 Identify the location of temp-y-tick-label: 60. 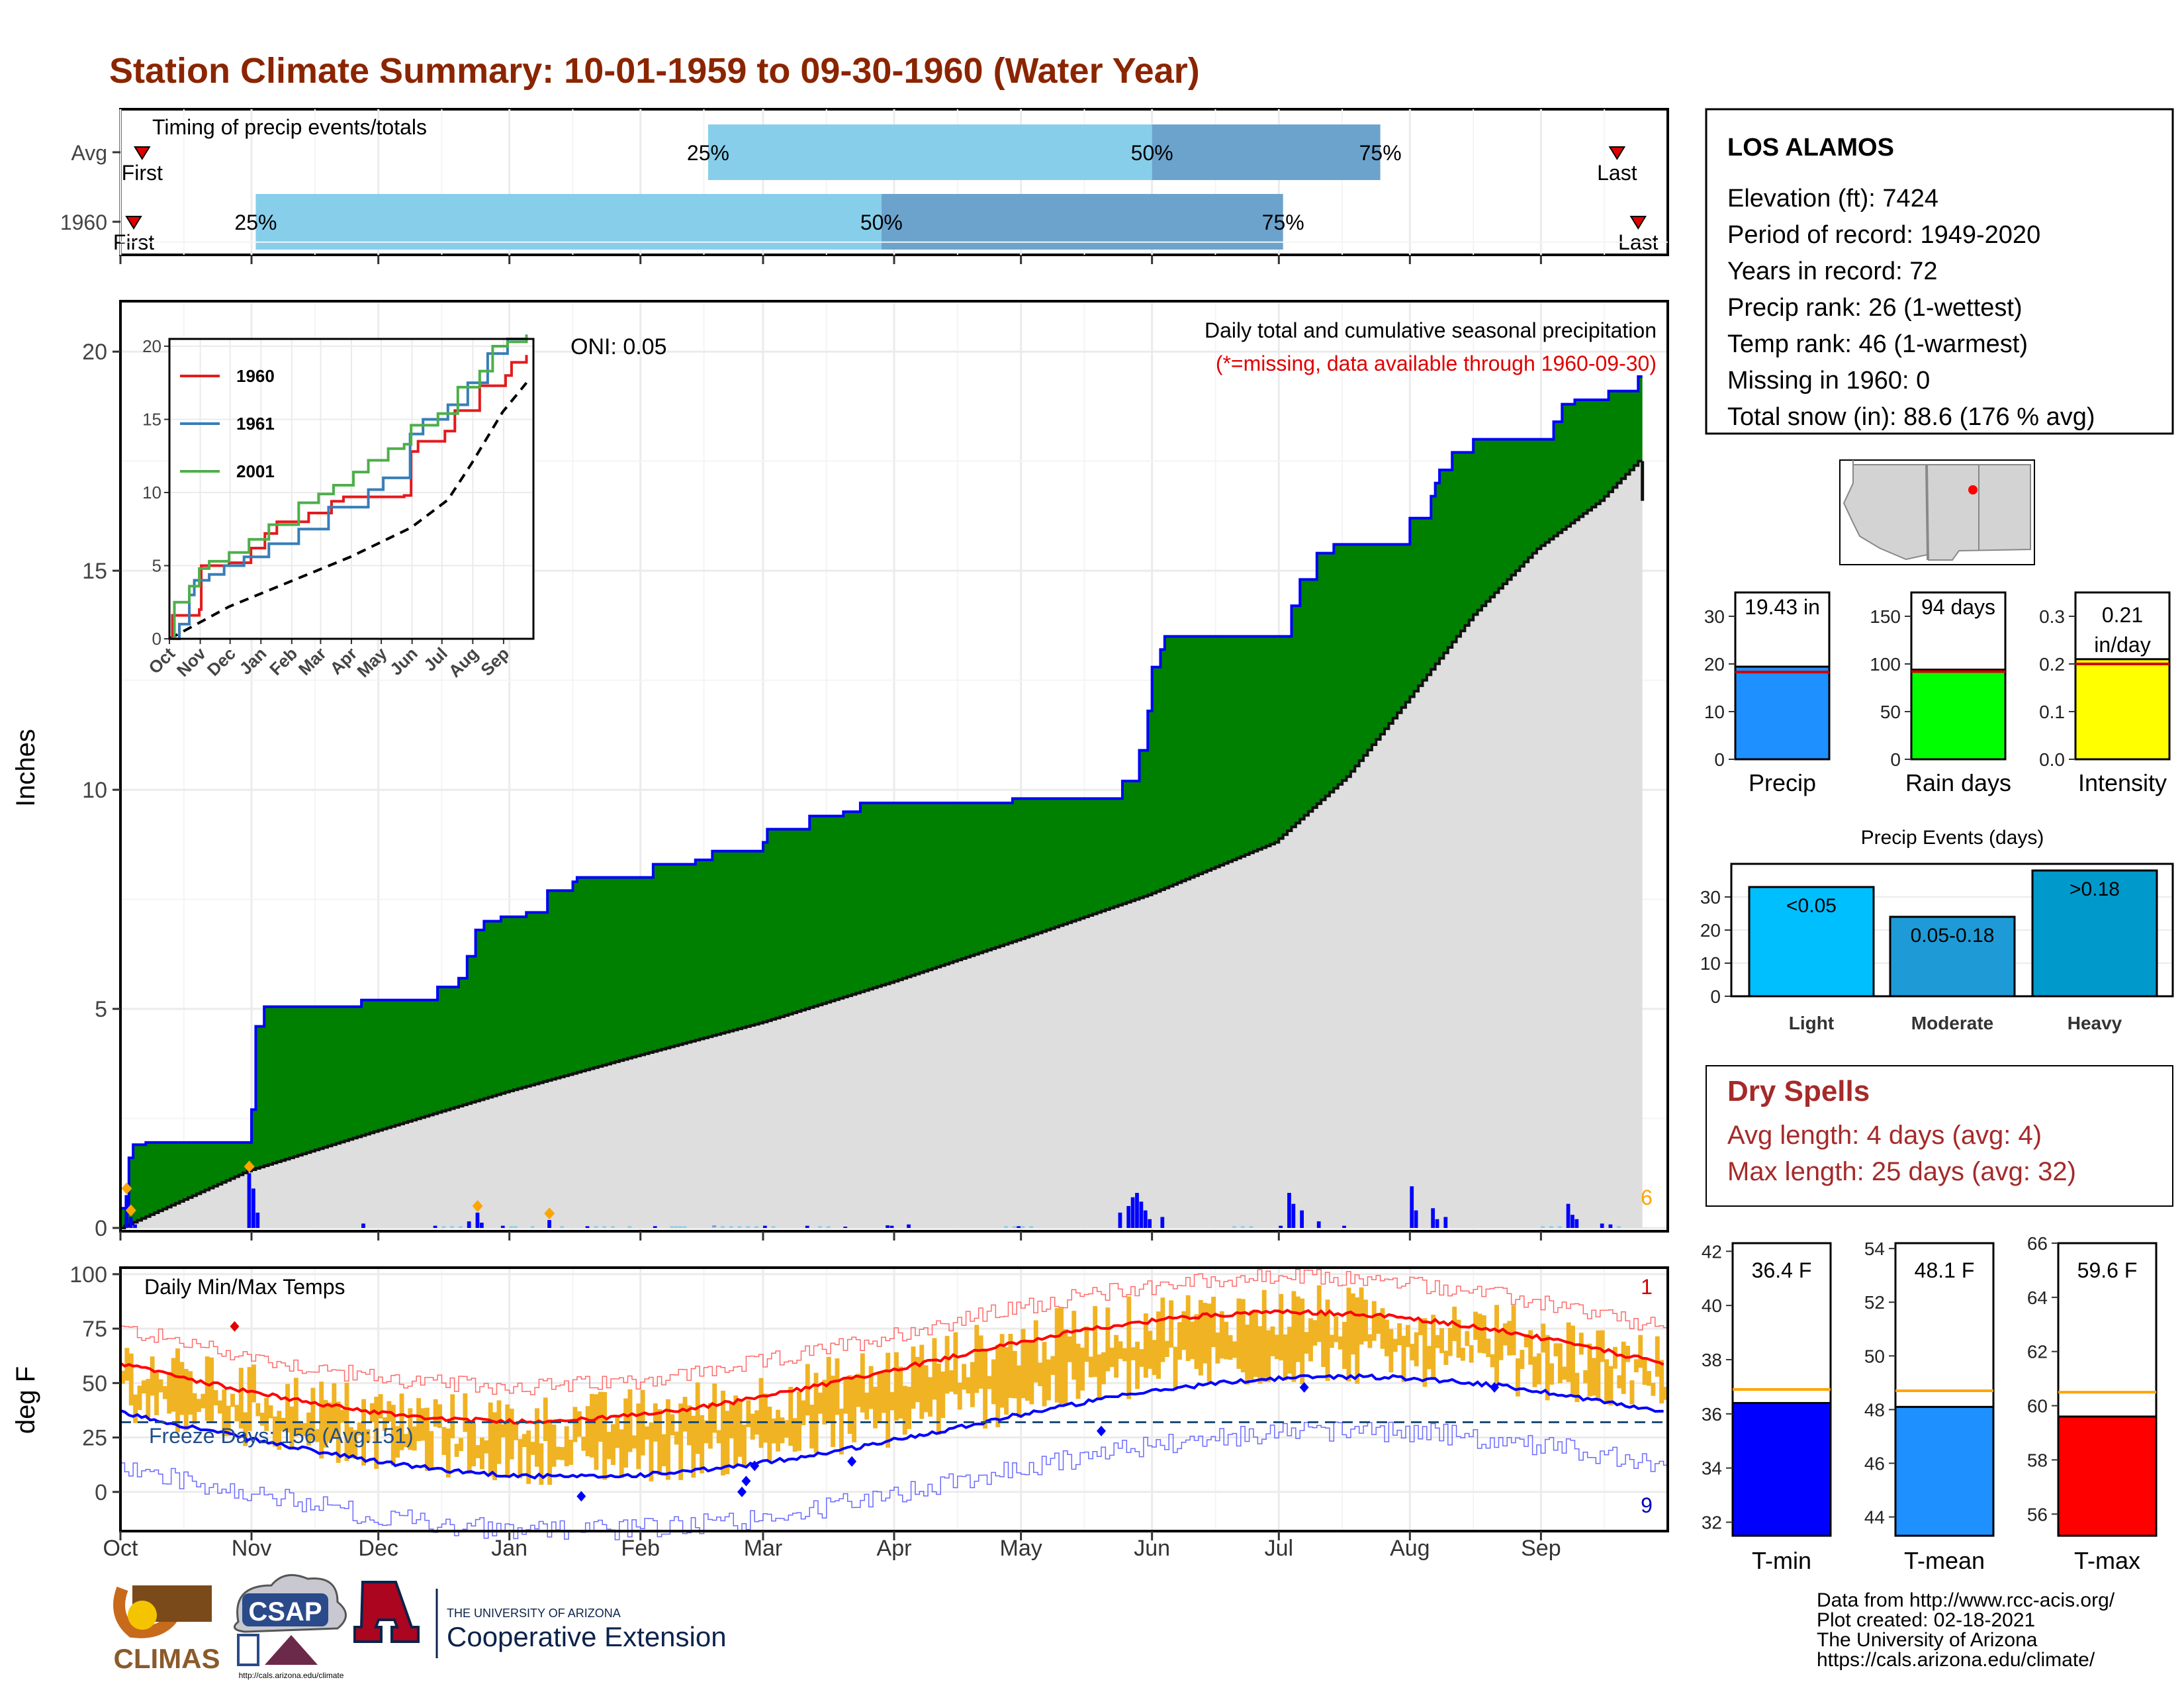
(2037, 1406).